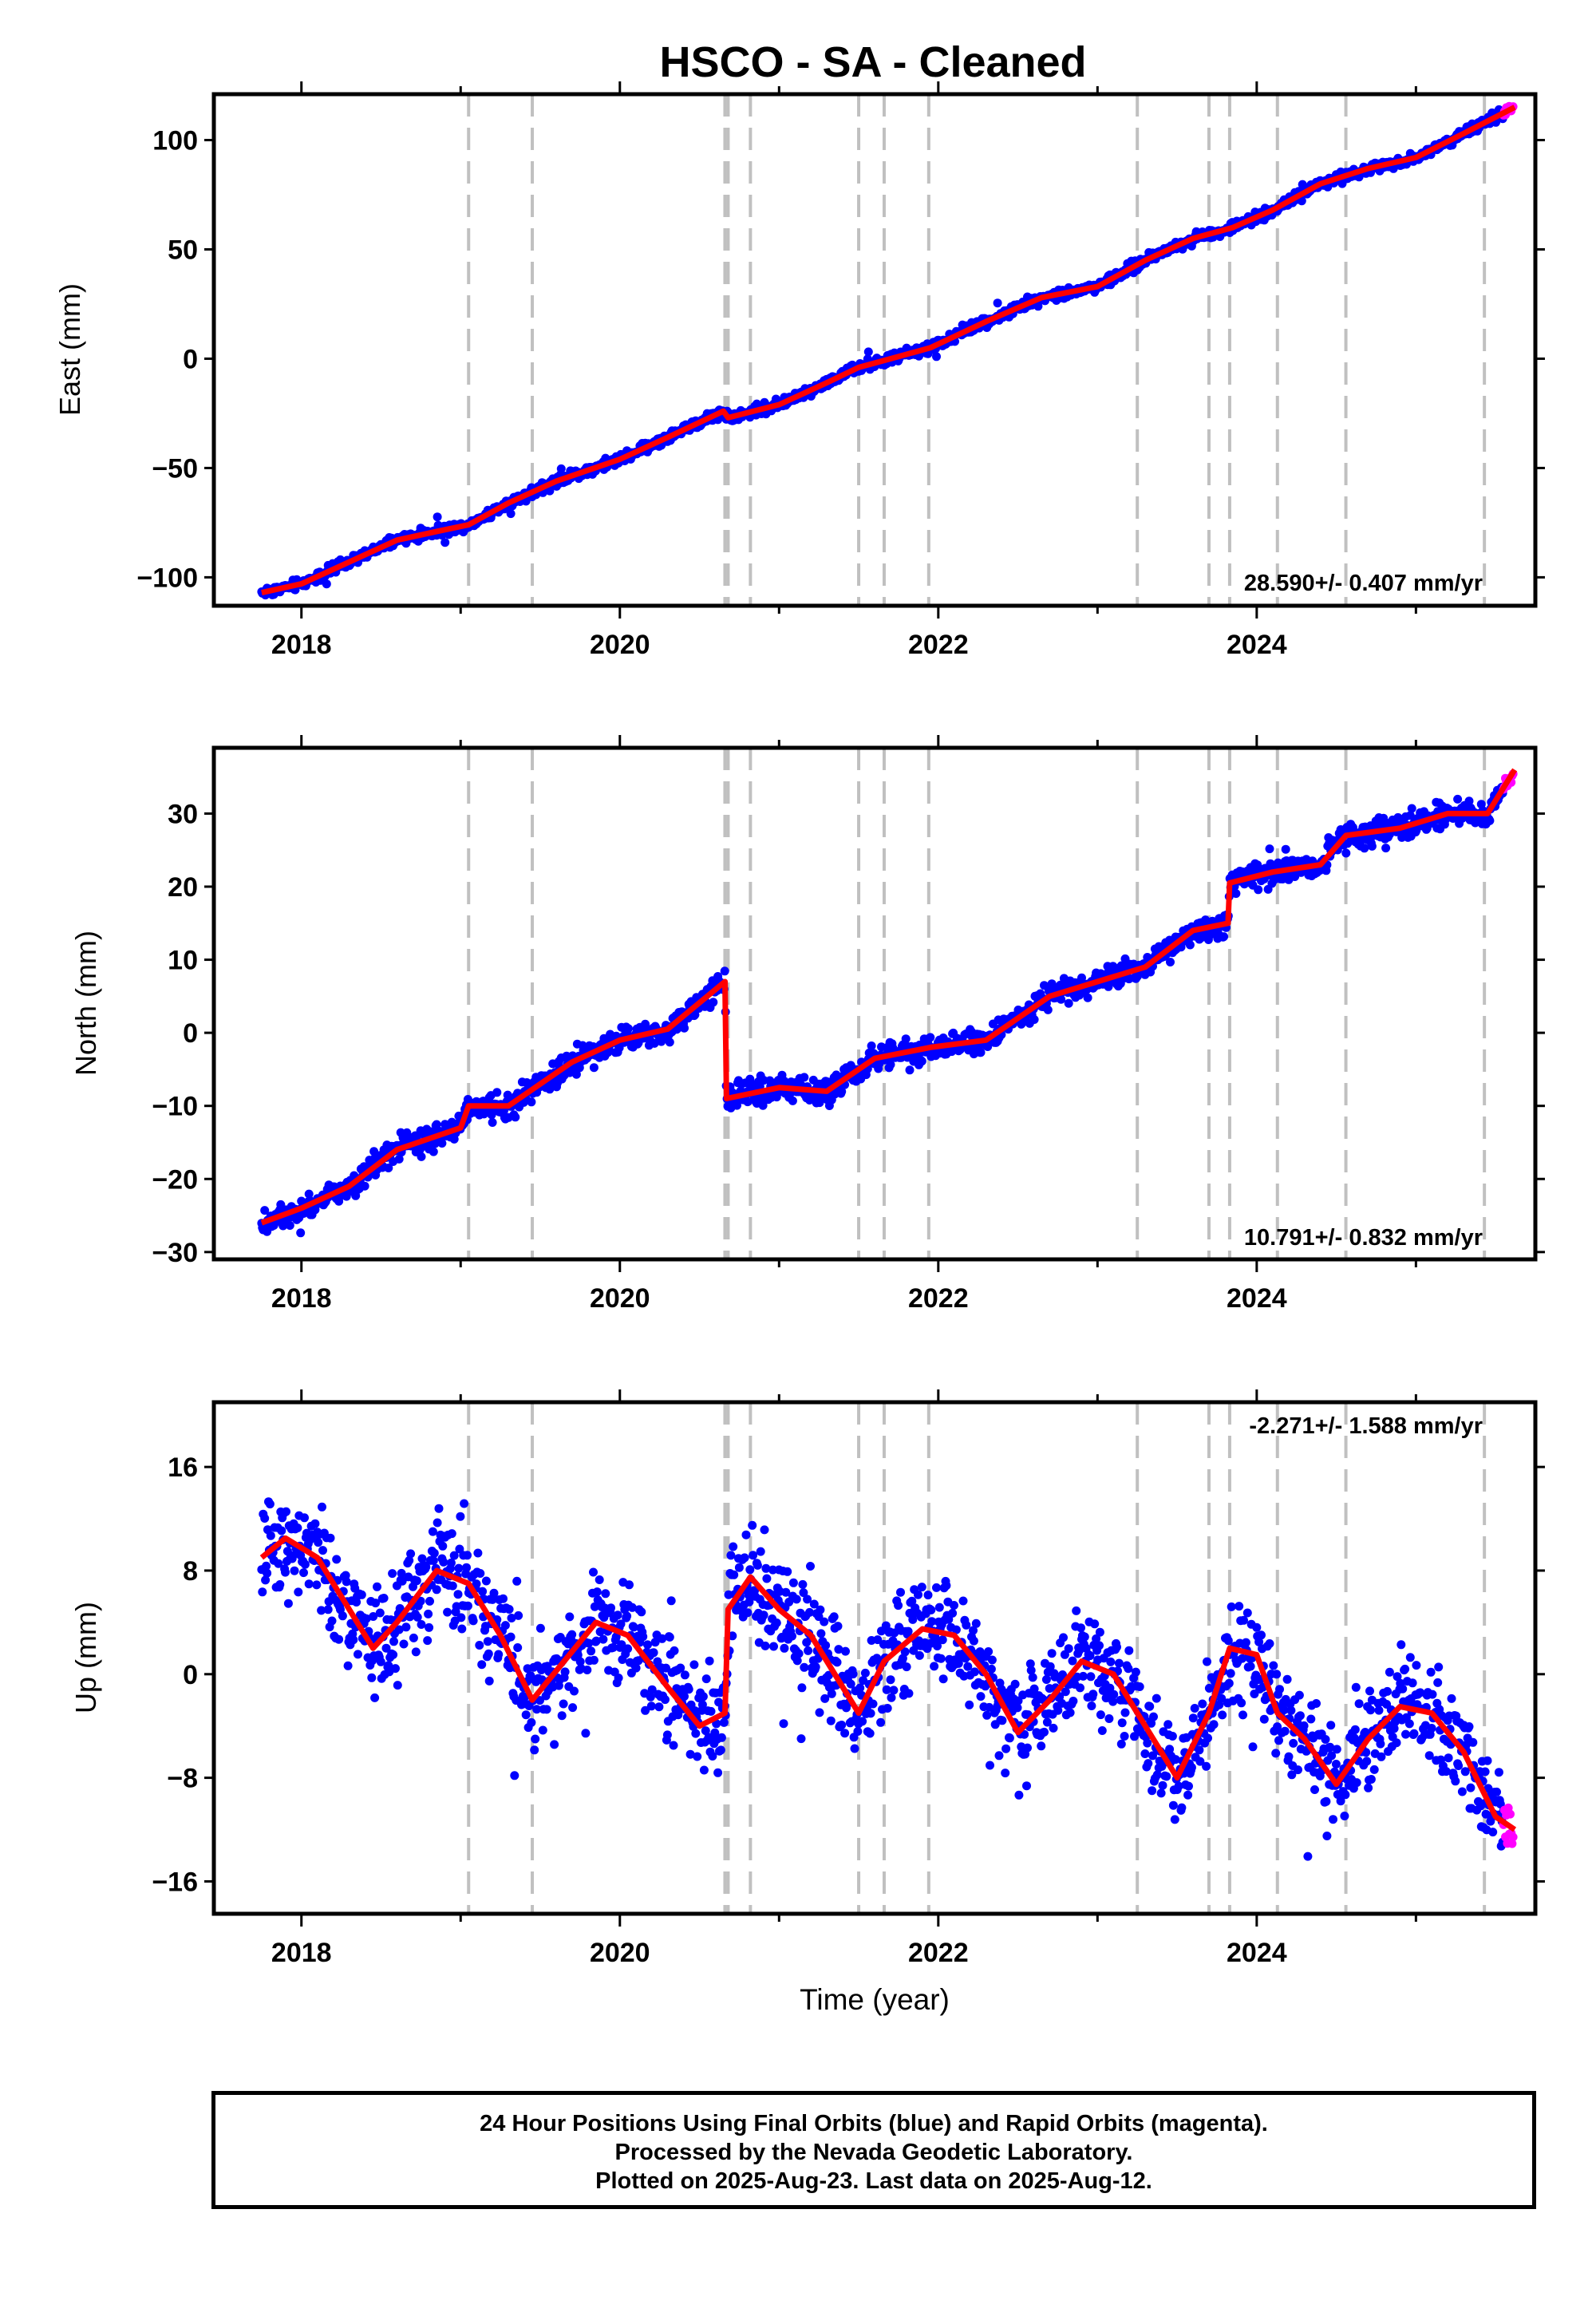 The image size is (1596, 2316). I want to click on east-xtick-label: 2024, so click(1257, 645).